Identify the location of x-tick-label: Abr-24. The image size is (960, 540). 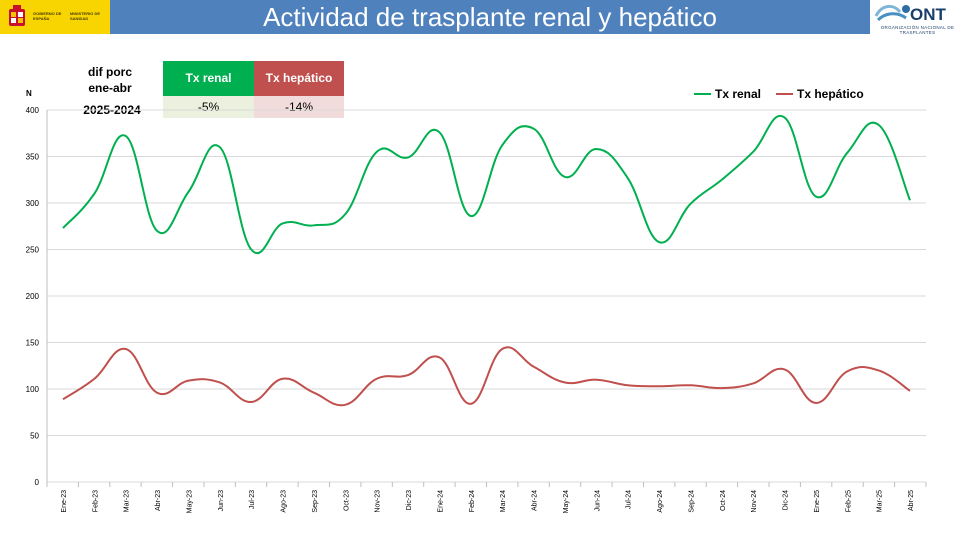
(535, 500).